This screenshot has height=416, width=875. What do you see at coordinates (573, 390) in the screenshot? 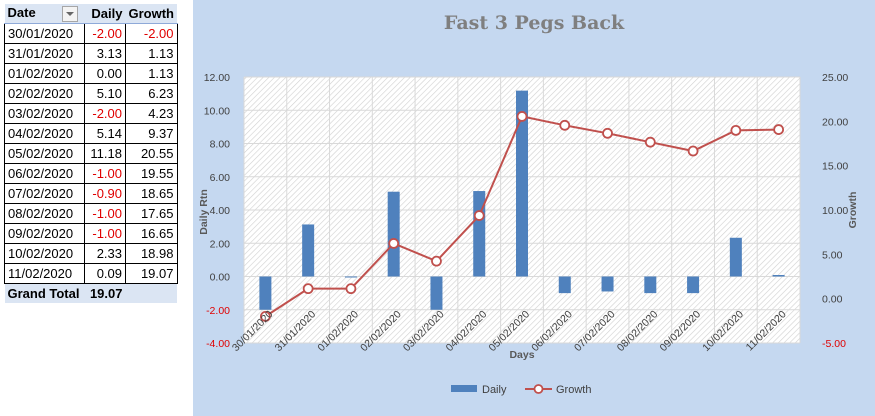
I see `legend-growth-label: Growth` at bounding box center [573, 390].